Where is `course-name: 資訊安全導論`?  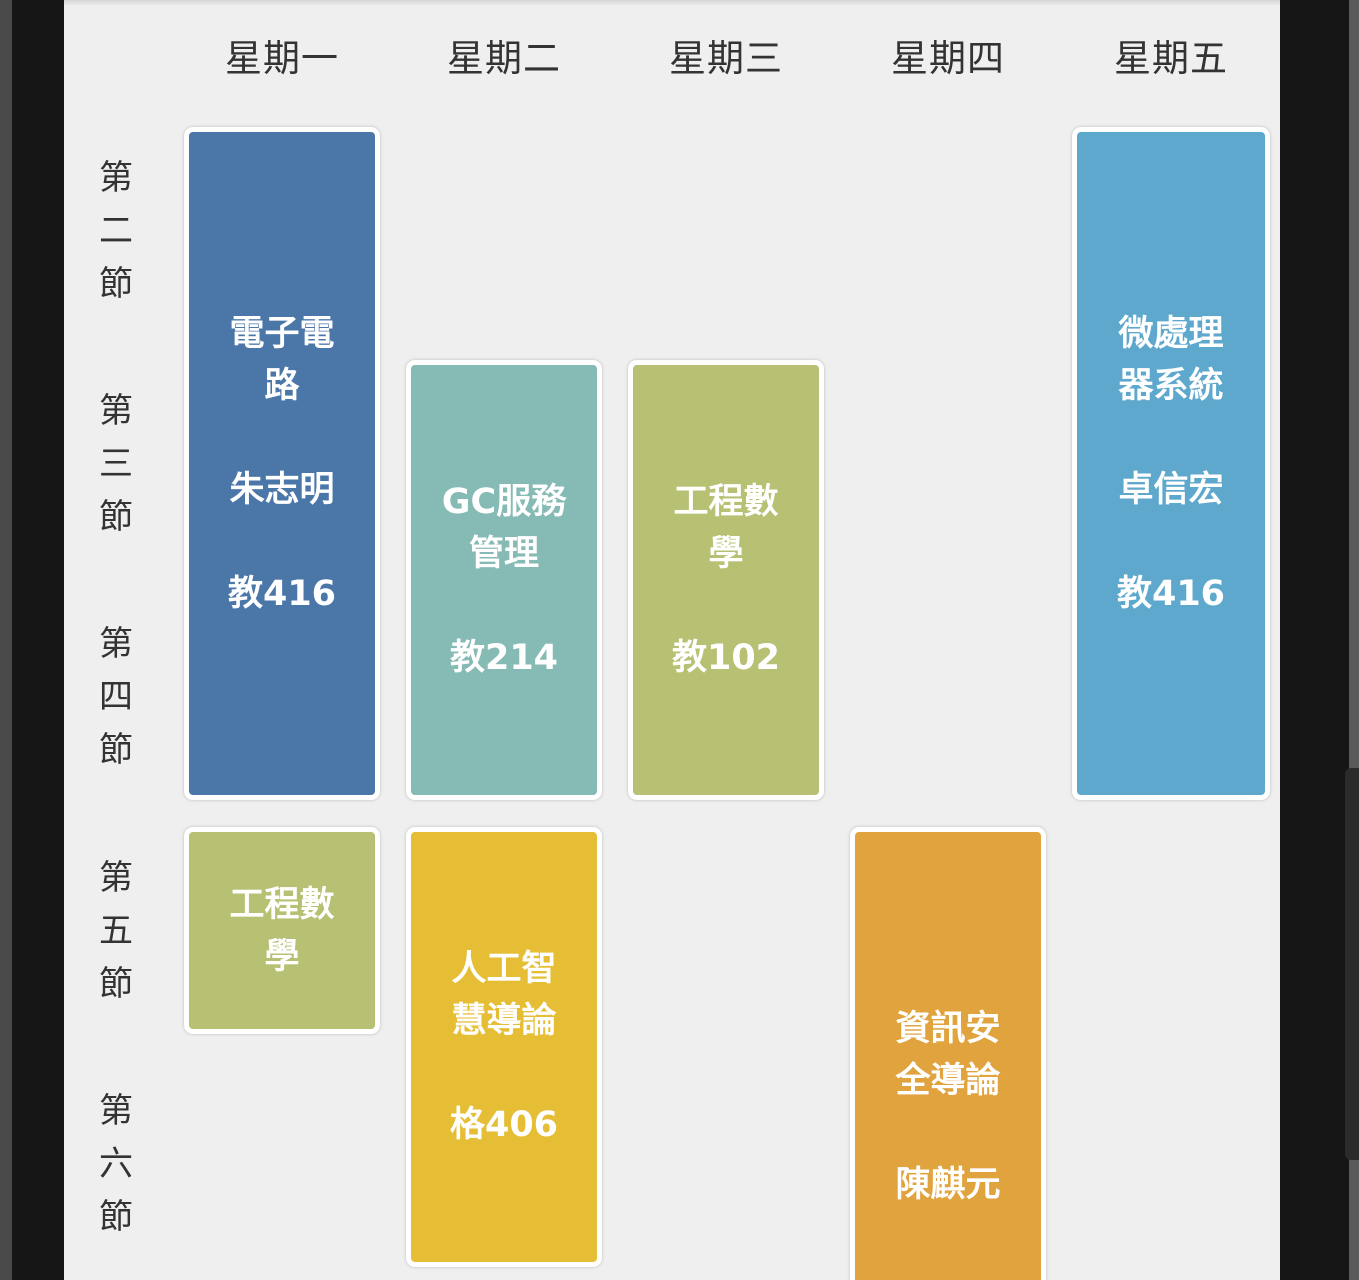
course-name: 資訊安全導論 is located at coordinates (948, 1055).